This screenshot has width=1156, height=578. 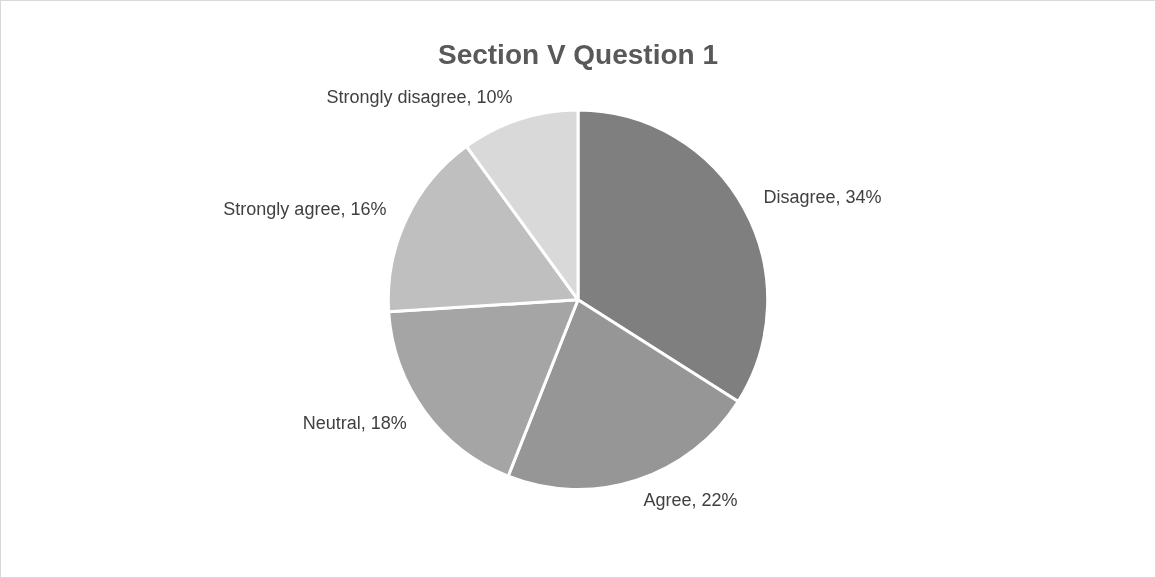 What do you see at coordinates (419, 97) in the screenshot?
I see `slice-label: Strongly disagree, 10%` at bounding box center [419, 97].